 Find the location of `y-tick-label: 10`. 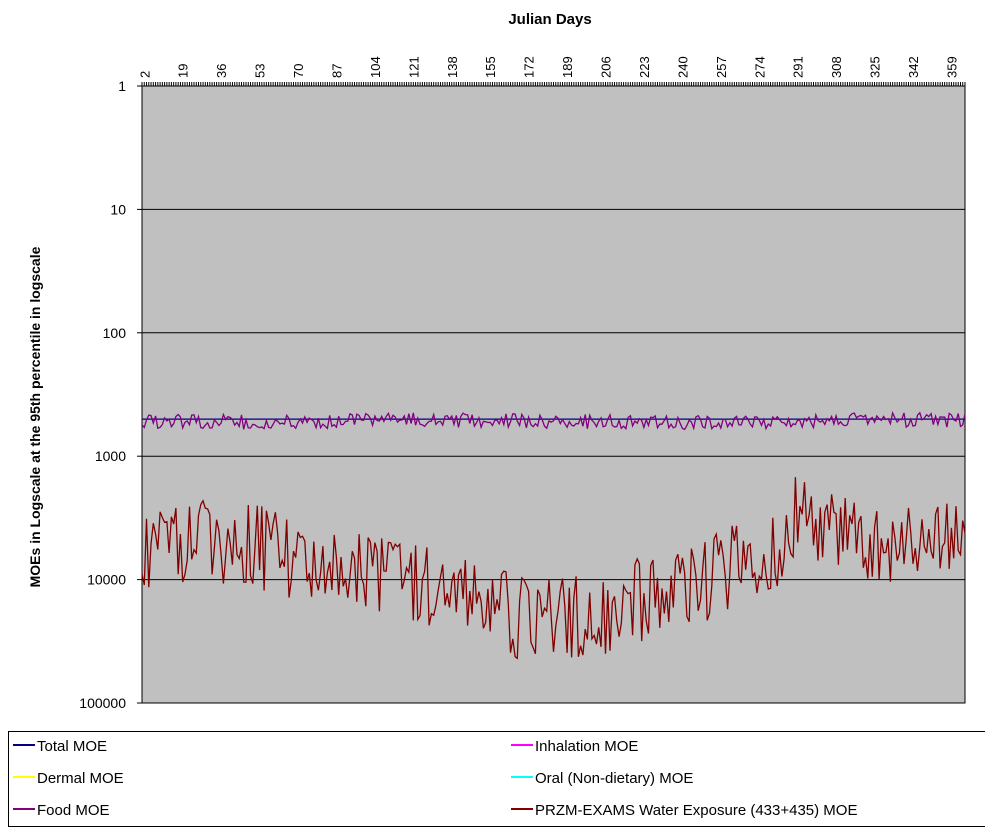

y-tick-label: 10 is located at coordinates (118, 209).